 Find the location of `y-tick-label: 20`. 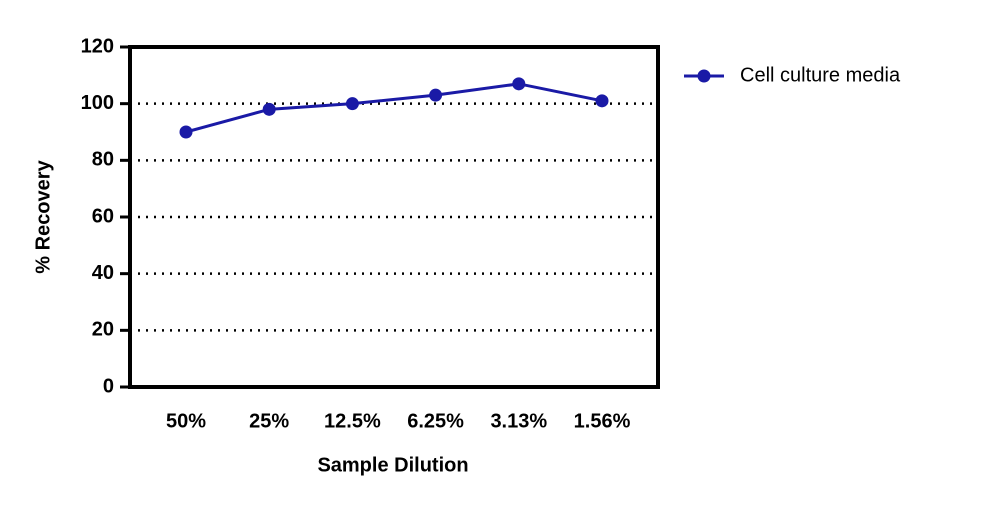

y-tick-label: 20 is located at coordinates (103, 330).